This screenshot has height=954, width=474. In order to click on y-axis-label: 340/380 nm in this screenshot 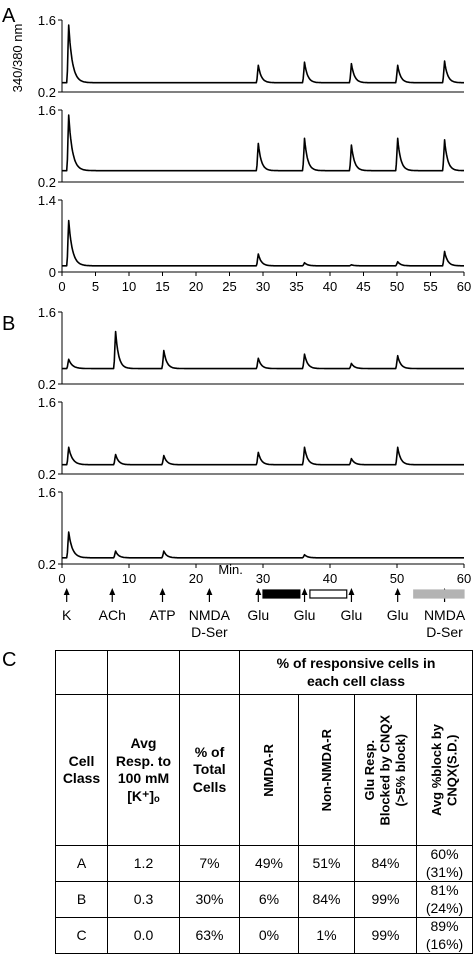, I will do `click(17, 58)`.